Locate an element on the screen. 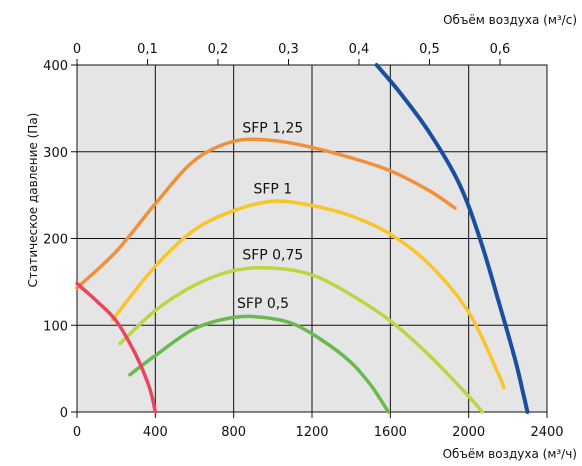 This screenshot has height=466, width=582. y-tick-label: 300 is located at coordinates (55, 153).